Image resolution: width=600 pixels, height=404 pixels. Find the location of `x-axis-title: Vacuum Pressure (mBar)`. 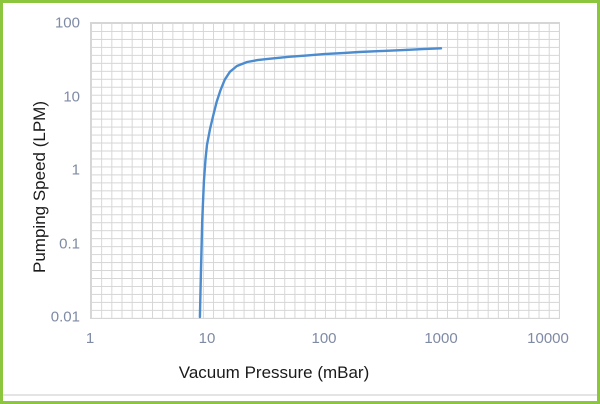

x-axis-title: Vacuum Pressure (mBar) is located at coordinates (274, 372).